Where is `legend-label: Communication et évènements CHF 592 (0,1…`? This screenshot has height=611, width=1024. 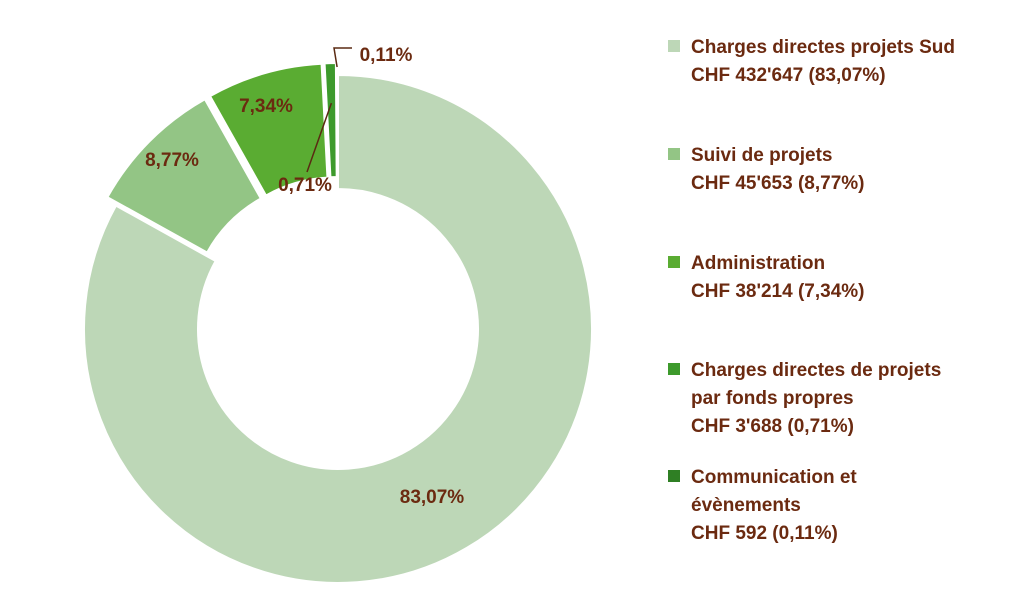 legend-label: Communication et évènements CHF 592 (0,1… is located at coordinates (774, 505).